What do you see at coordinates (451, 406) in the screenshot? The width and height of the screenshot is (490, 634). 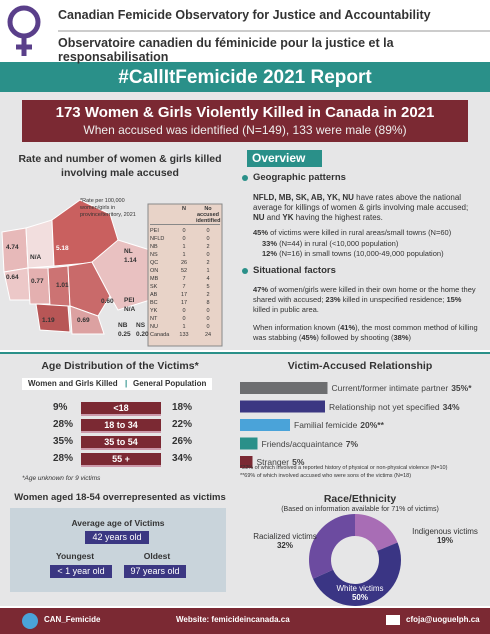 I see `value-label: 34%` at bounding box center [451, 406].